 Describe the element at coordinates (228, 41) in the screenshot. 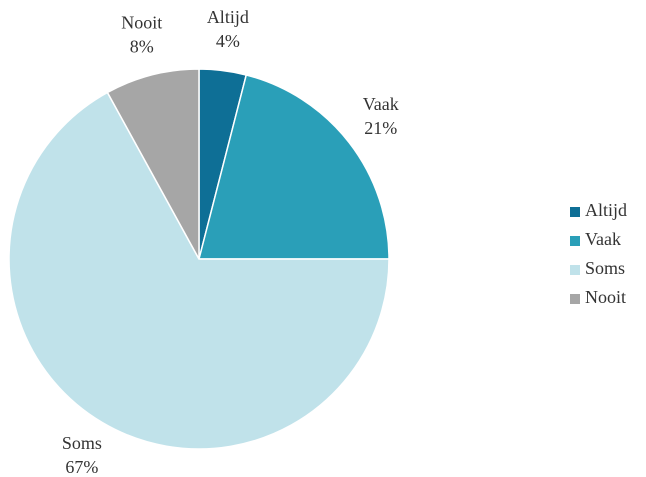

I see `slice-value-label: 4%` at that location.